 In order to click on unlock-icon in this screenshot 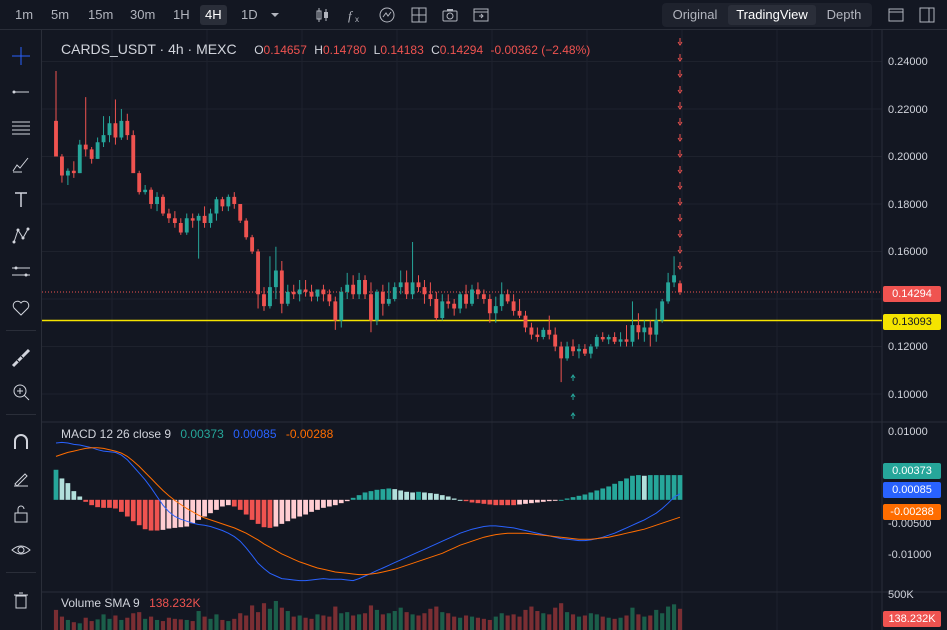, I will do `click(21, 514)`.